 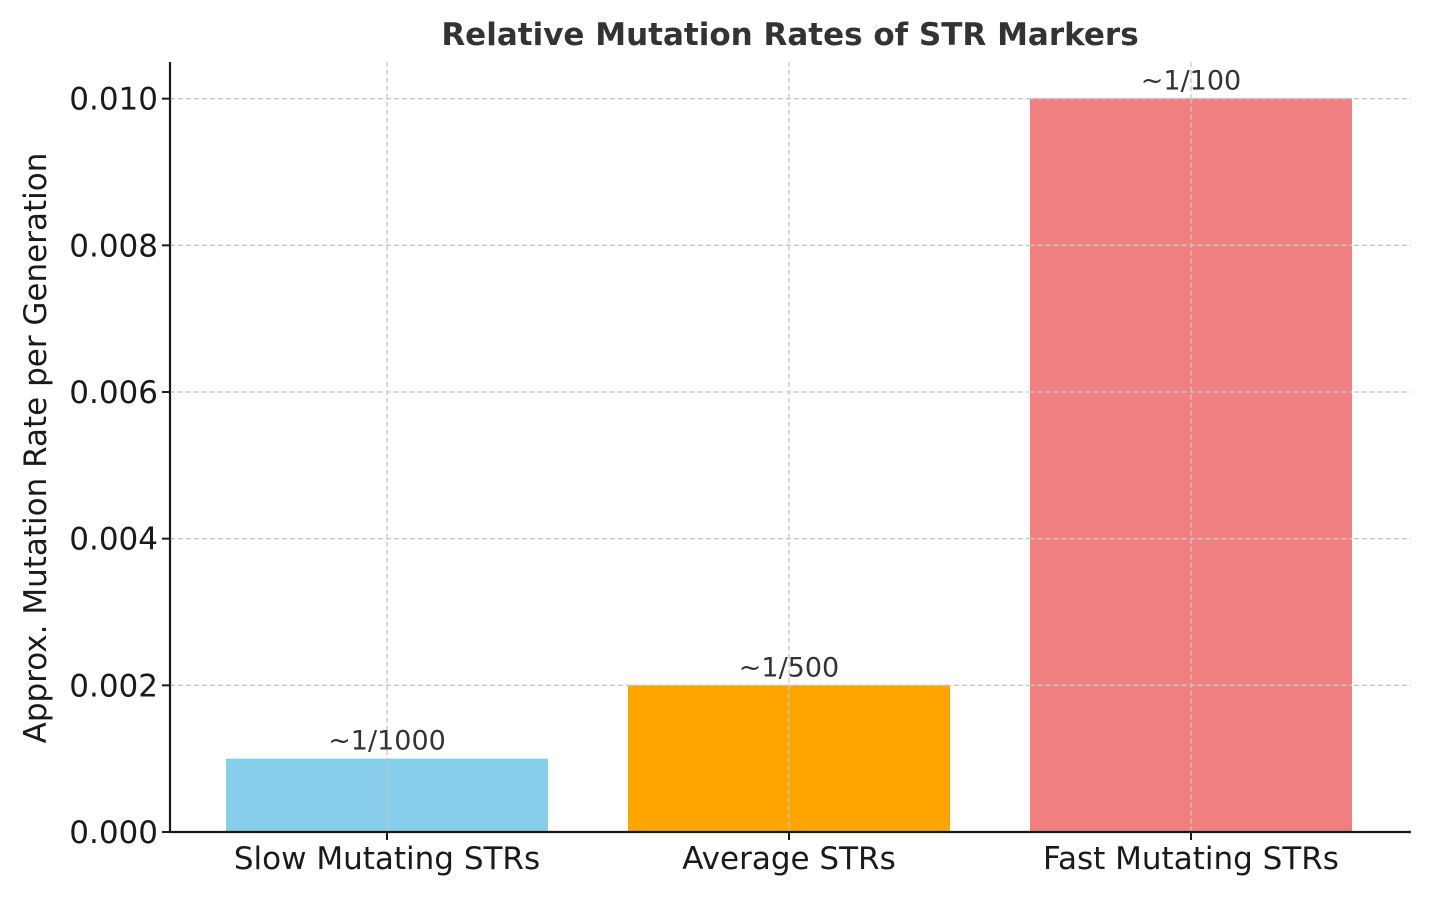 What do you see at coordinates (1191, 81) in the screenshot?
I see `bar-value-label: ~1/100` at bounding box center [1191, 81].